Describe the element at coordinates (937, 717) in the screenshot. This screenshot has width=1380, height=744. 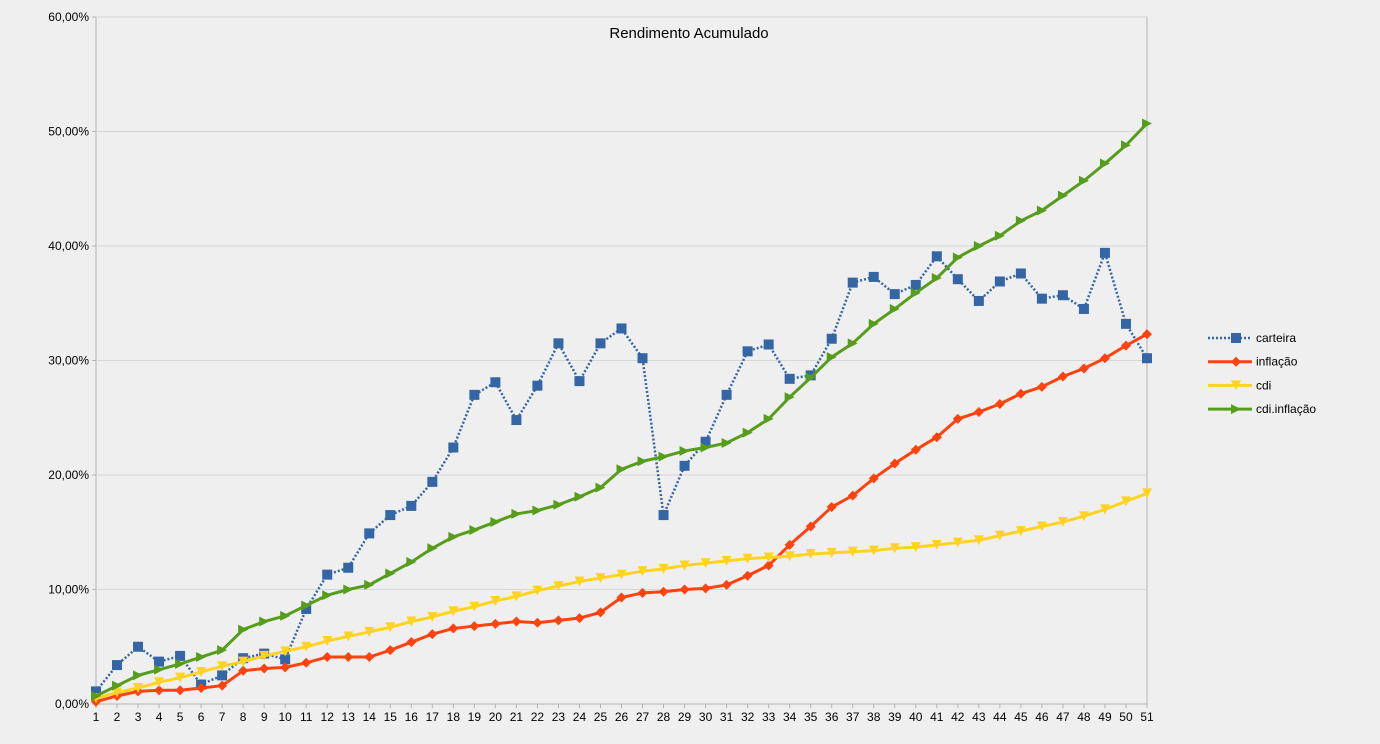
I see `x-tick-label: 41` at that location.